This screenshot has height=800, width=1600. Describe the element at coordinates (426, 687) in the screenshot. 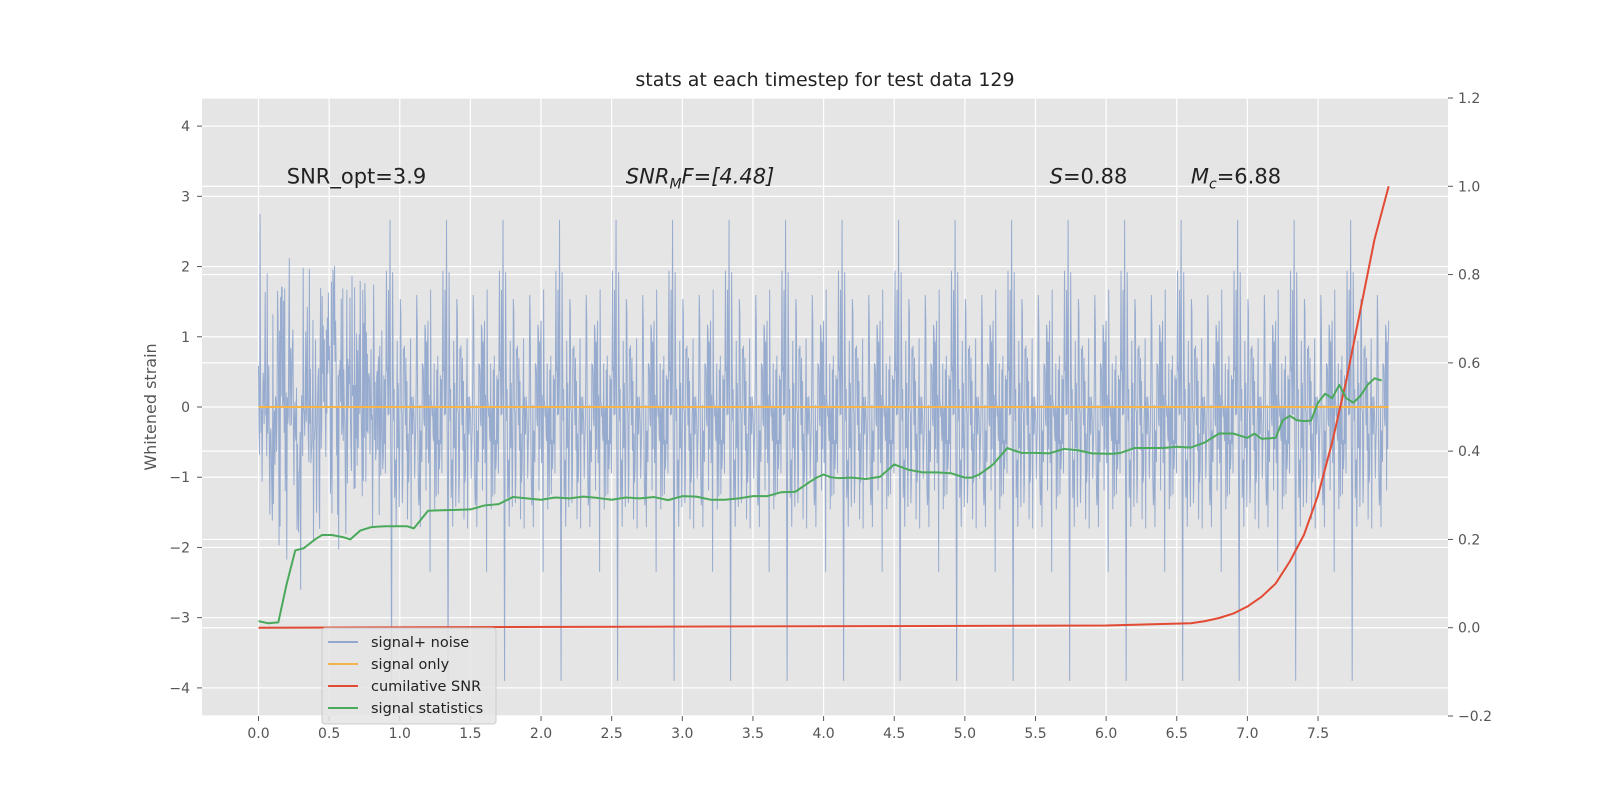

I see `legend-label-cumulative-snr: cumilative SNR` at that location.